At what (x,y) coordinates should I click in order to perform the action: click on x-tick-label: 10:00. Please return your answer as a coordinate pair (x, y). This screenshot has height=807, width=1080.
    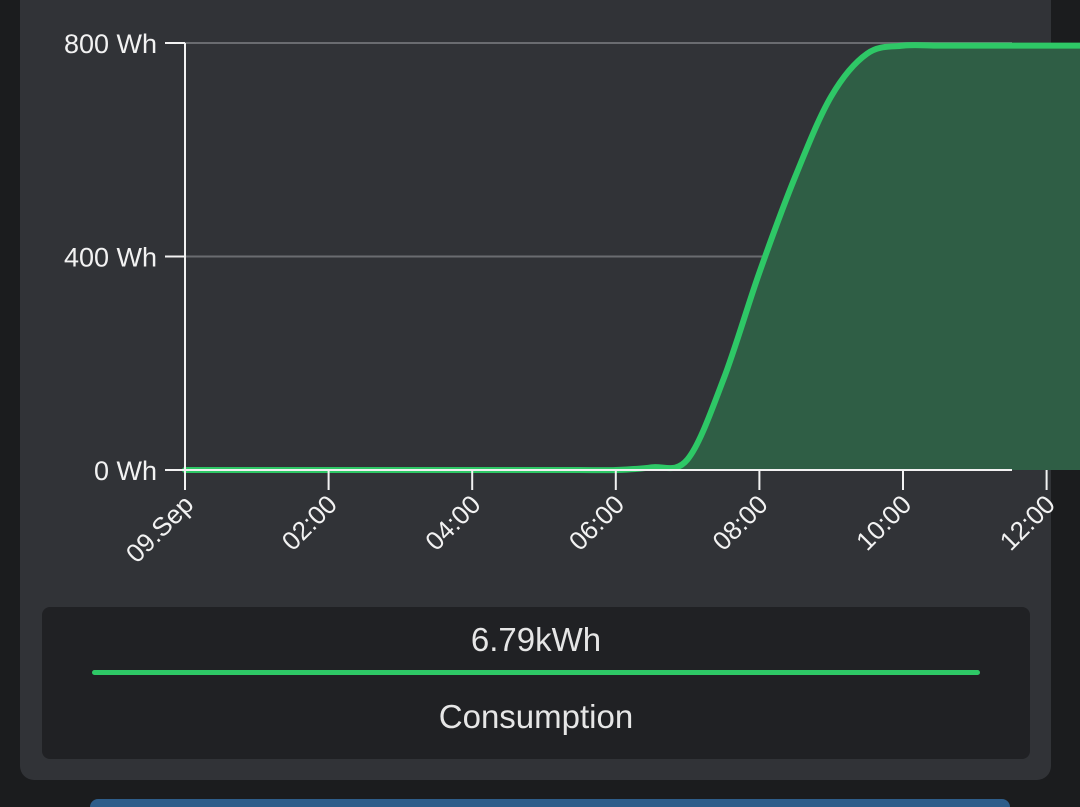
    Looking at the image, I should click on (883, 522).